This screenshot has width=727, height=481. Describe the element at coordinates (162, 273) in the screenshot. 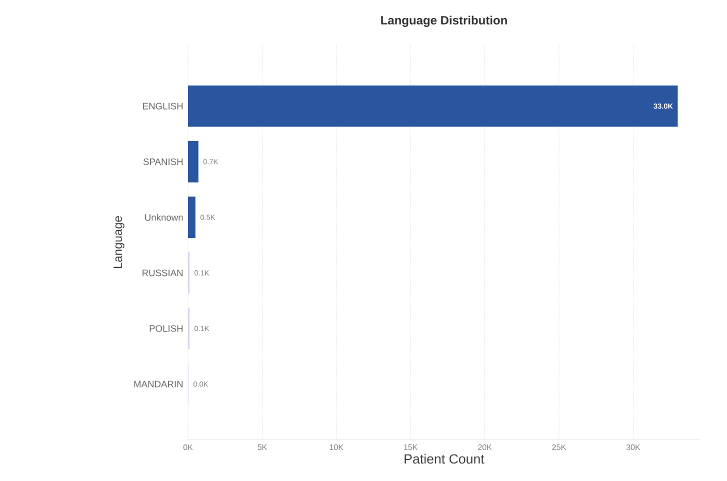

I see `y-tick-label: RUSSIAN` at that location.